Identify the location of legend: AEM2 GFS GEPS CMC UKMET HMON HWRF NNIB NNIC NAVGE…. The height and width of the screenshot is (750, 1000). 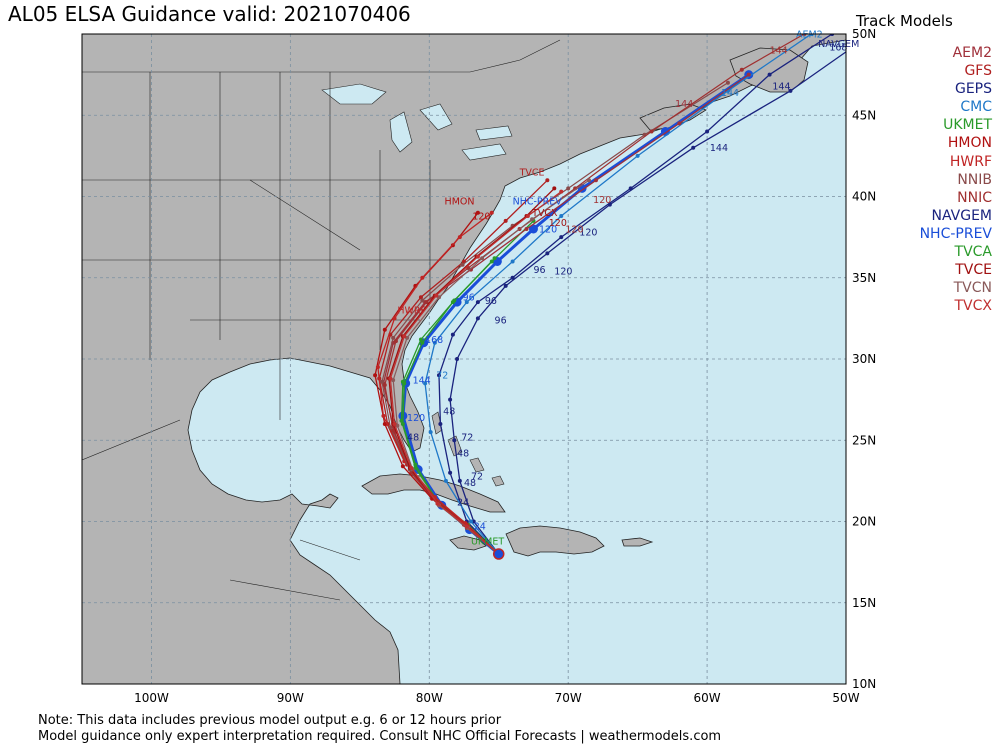
(956, 179).